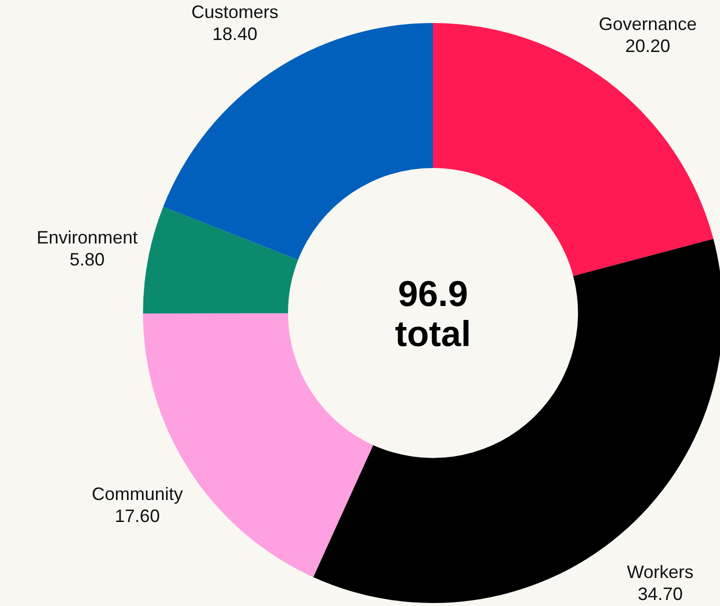  I want to click on slice-label: Community, so click(137, 494).